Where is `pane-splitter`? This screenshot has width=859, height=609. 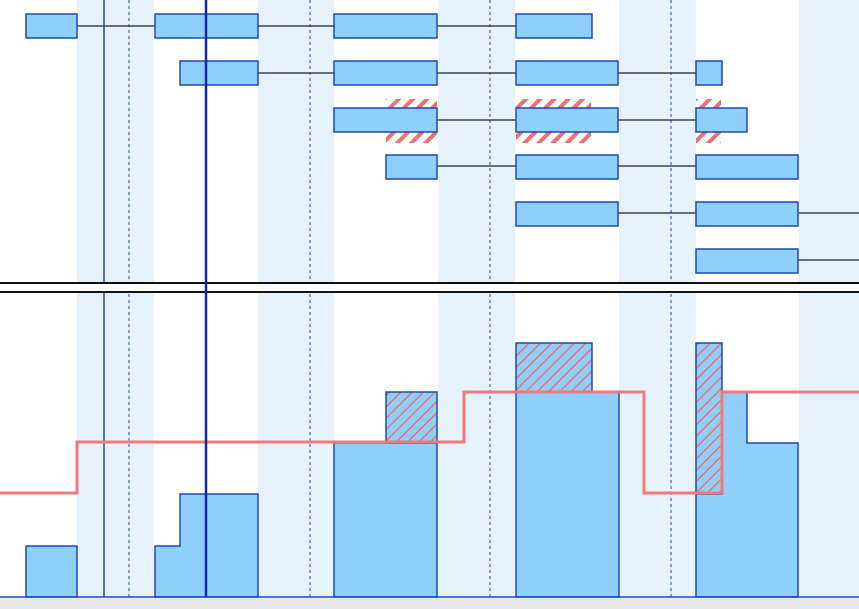
pane-splitter is located at coordinates (429, 287).